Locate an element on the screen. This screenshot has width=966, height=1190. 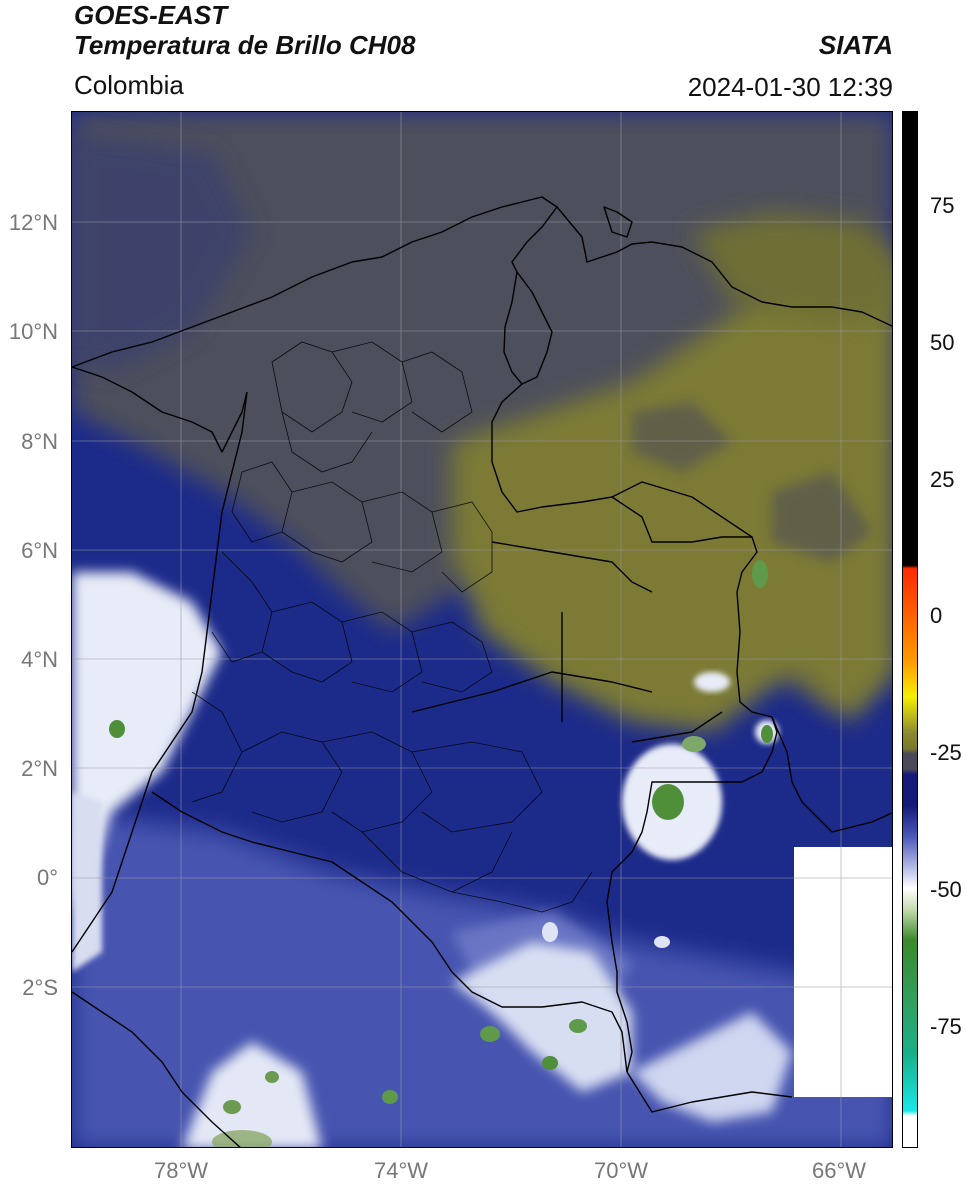
lat-label: 0° is located at coordinates (47, 877).